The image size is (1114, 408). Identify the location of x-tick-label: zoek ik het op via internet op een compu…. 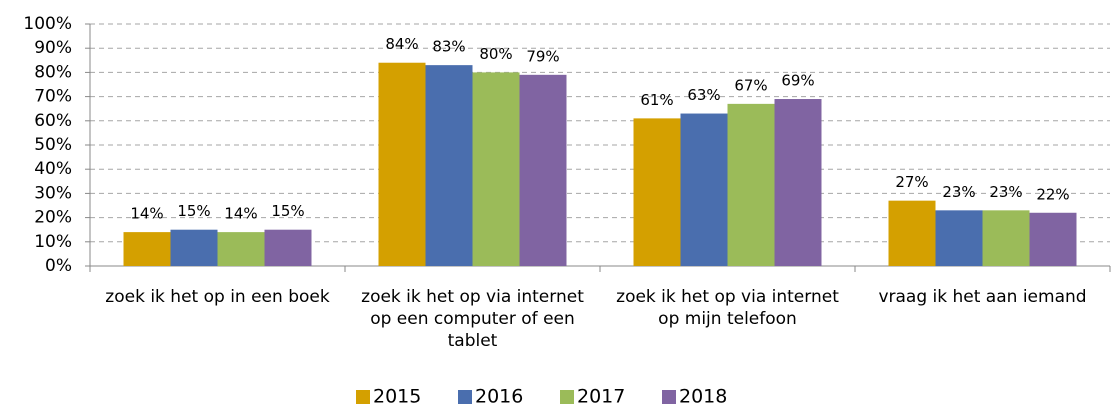
(472, 319).